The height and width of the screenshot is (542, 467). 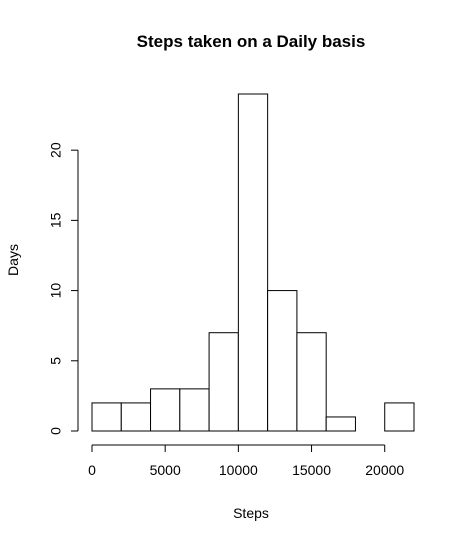 What do you see at coordinates (56, 291) in the screenshot?
I see `y-tick-label-2: 10` at bounding box center [56, 291].